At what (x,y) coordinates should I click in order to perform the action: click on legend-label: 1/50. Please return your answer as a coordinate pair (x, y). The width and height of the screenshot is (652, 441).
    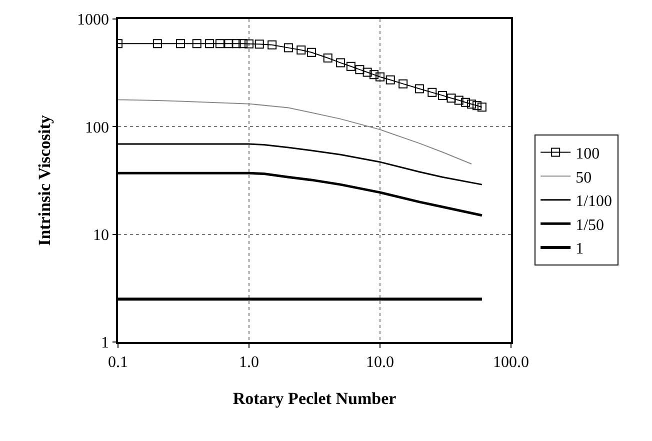
    Looking at the image, I should click on (590, 225).